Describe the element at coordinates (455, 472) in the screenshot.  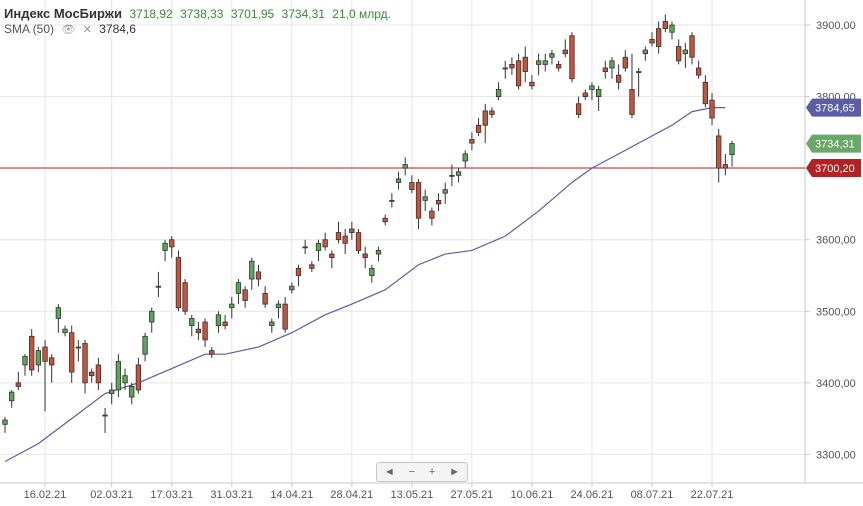
I see `scroll-right-button: ►` at that location.